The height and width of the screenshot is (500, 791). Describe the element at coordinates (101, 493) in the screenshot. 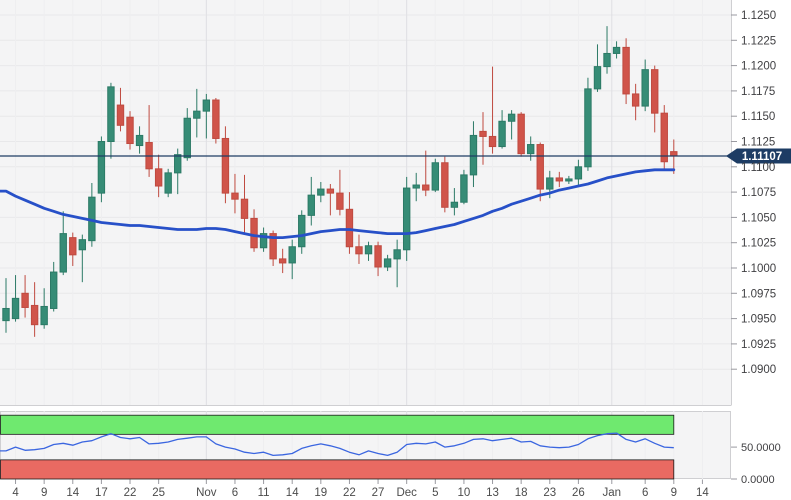

I see `date-axis-label: 17` at that location.